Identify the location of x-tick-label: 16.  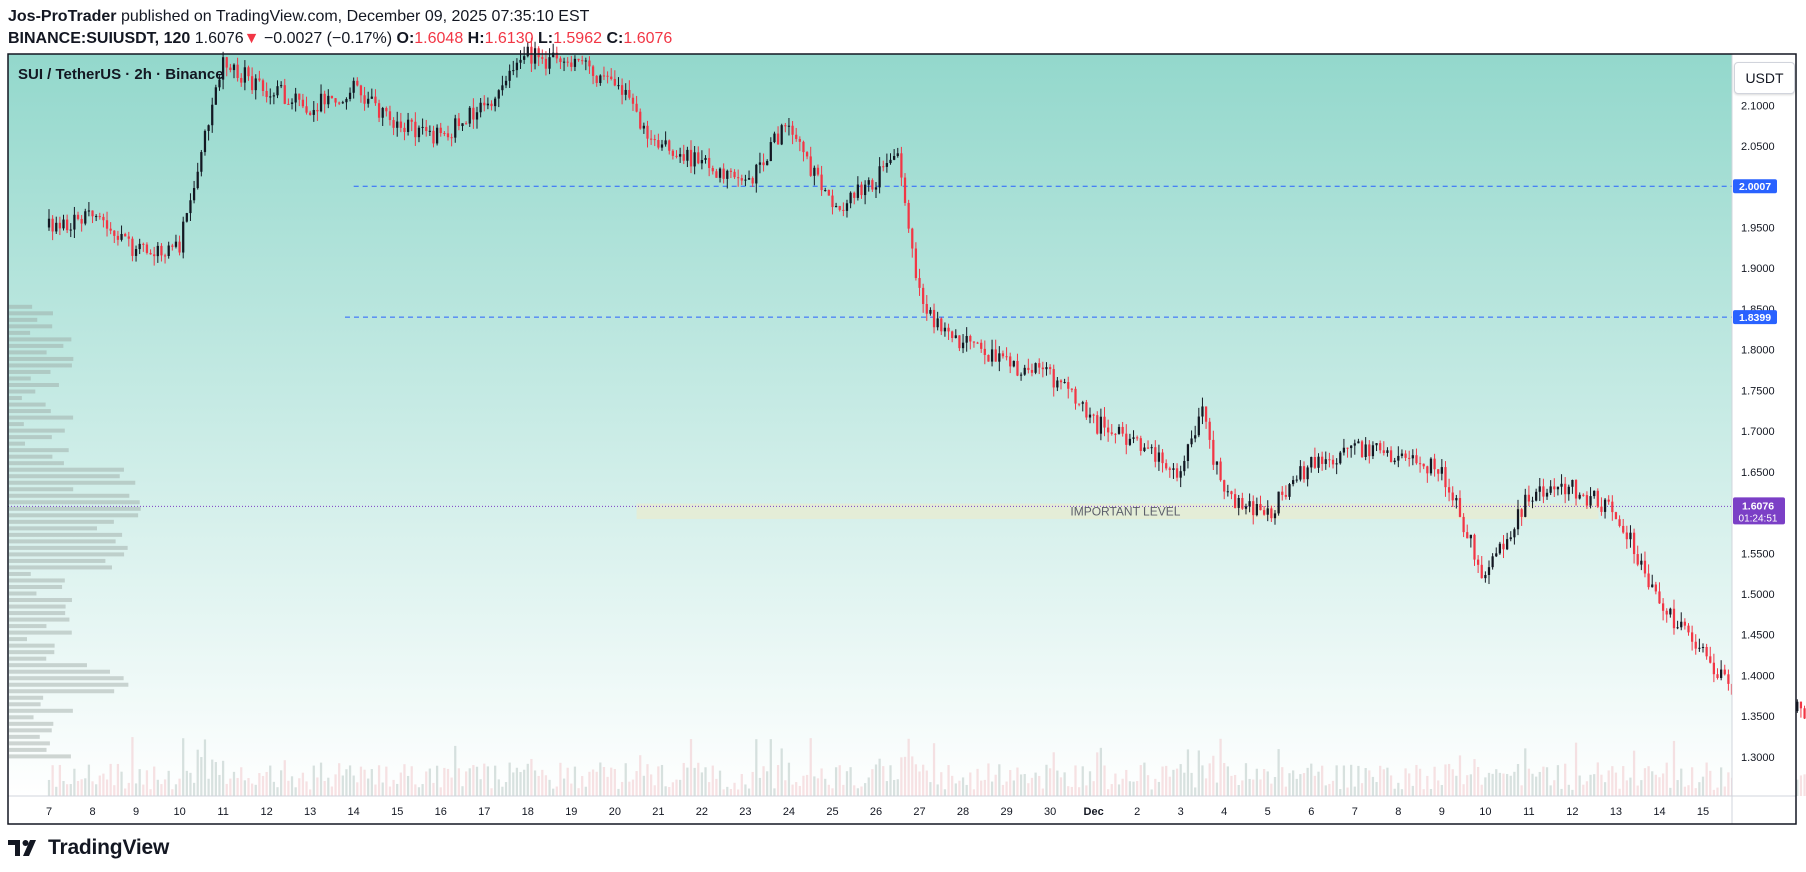
(441, 812).